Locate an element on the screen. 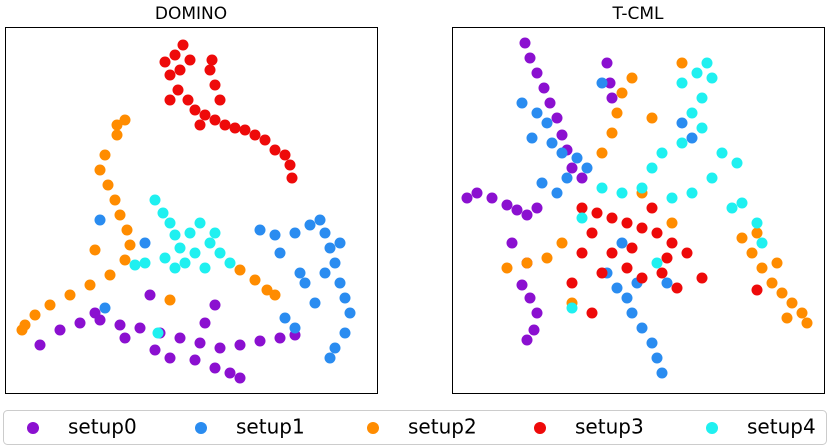  chart-title: DOMINO is located at coordinates (191, 14).